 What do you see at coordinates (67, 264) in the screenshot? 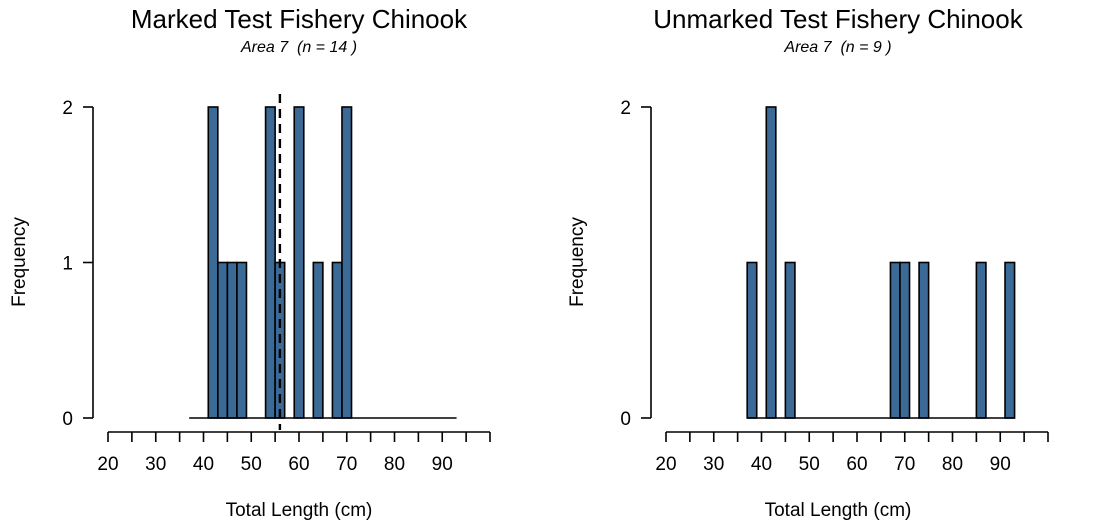
I see `y-tick-label: 1` at bounding box center [67, 264].